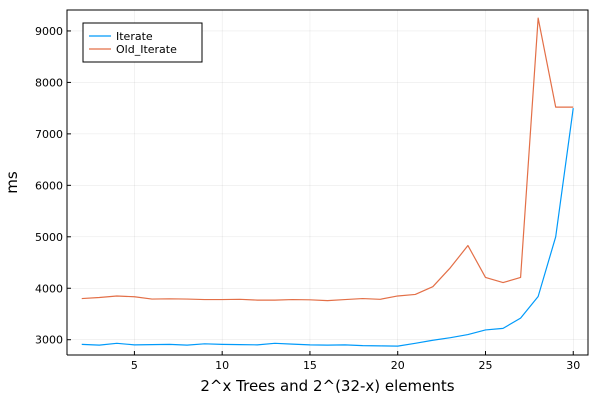 The height and width of the screenshot is (400, 600). What do you see at coordinates (327, 386) in the screenshot?
I see `x-axis-title: 2^x Trees and 2^(32-x) elements` at bounding box center [327, 386].